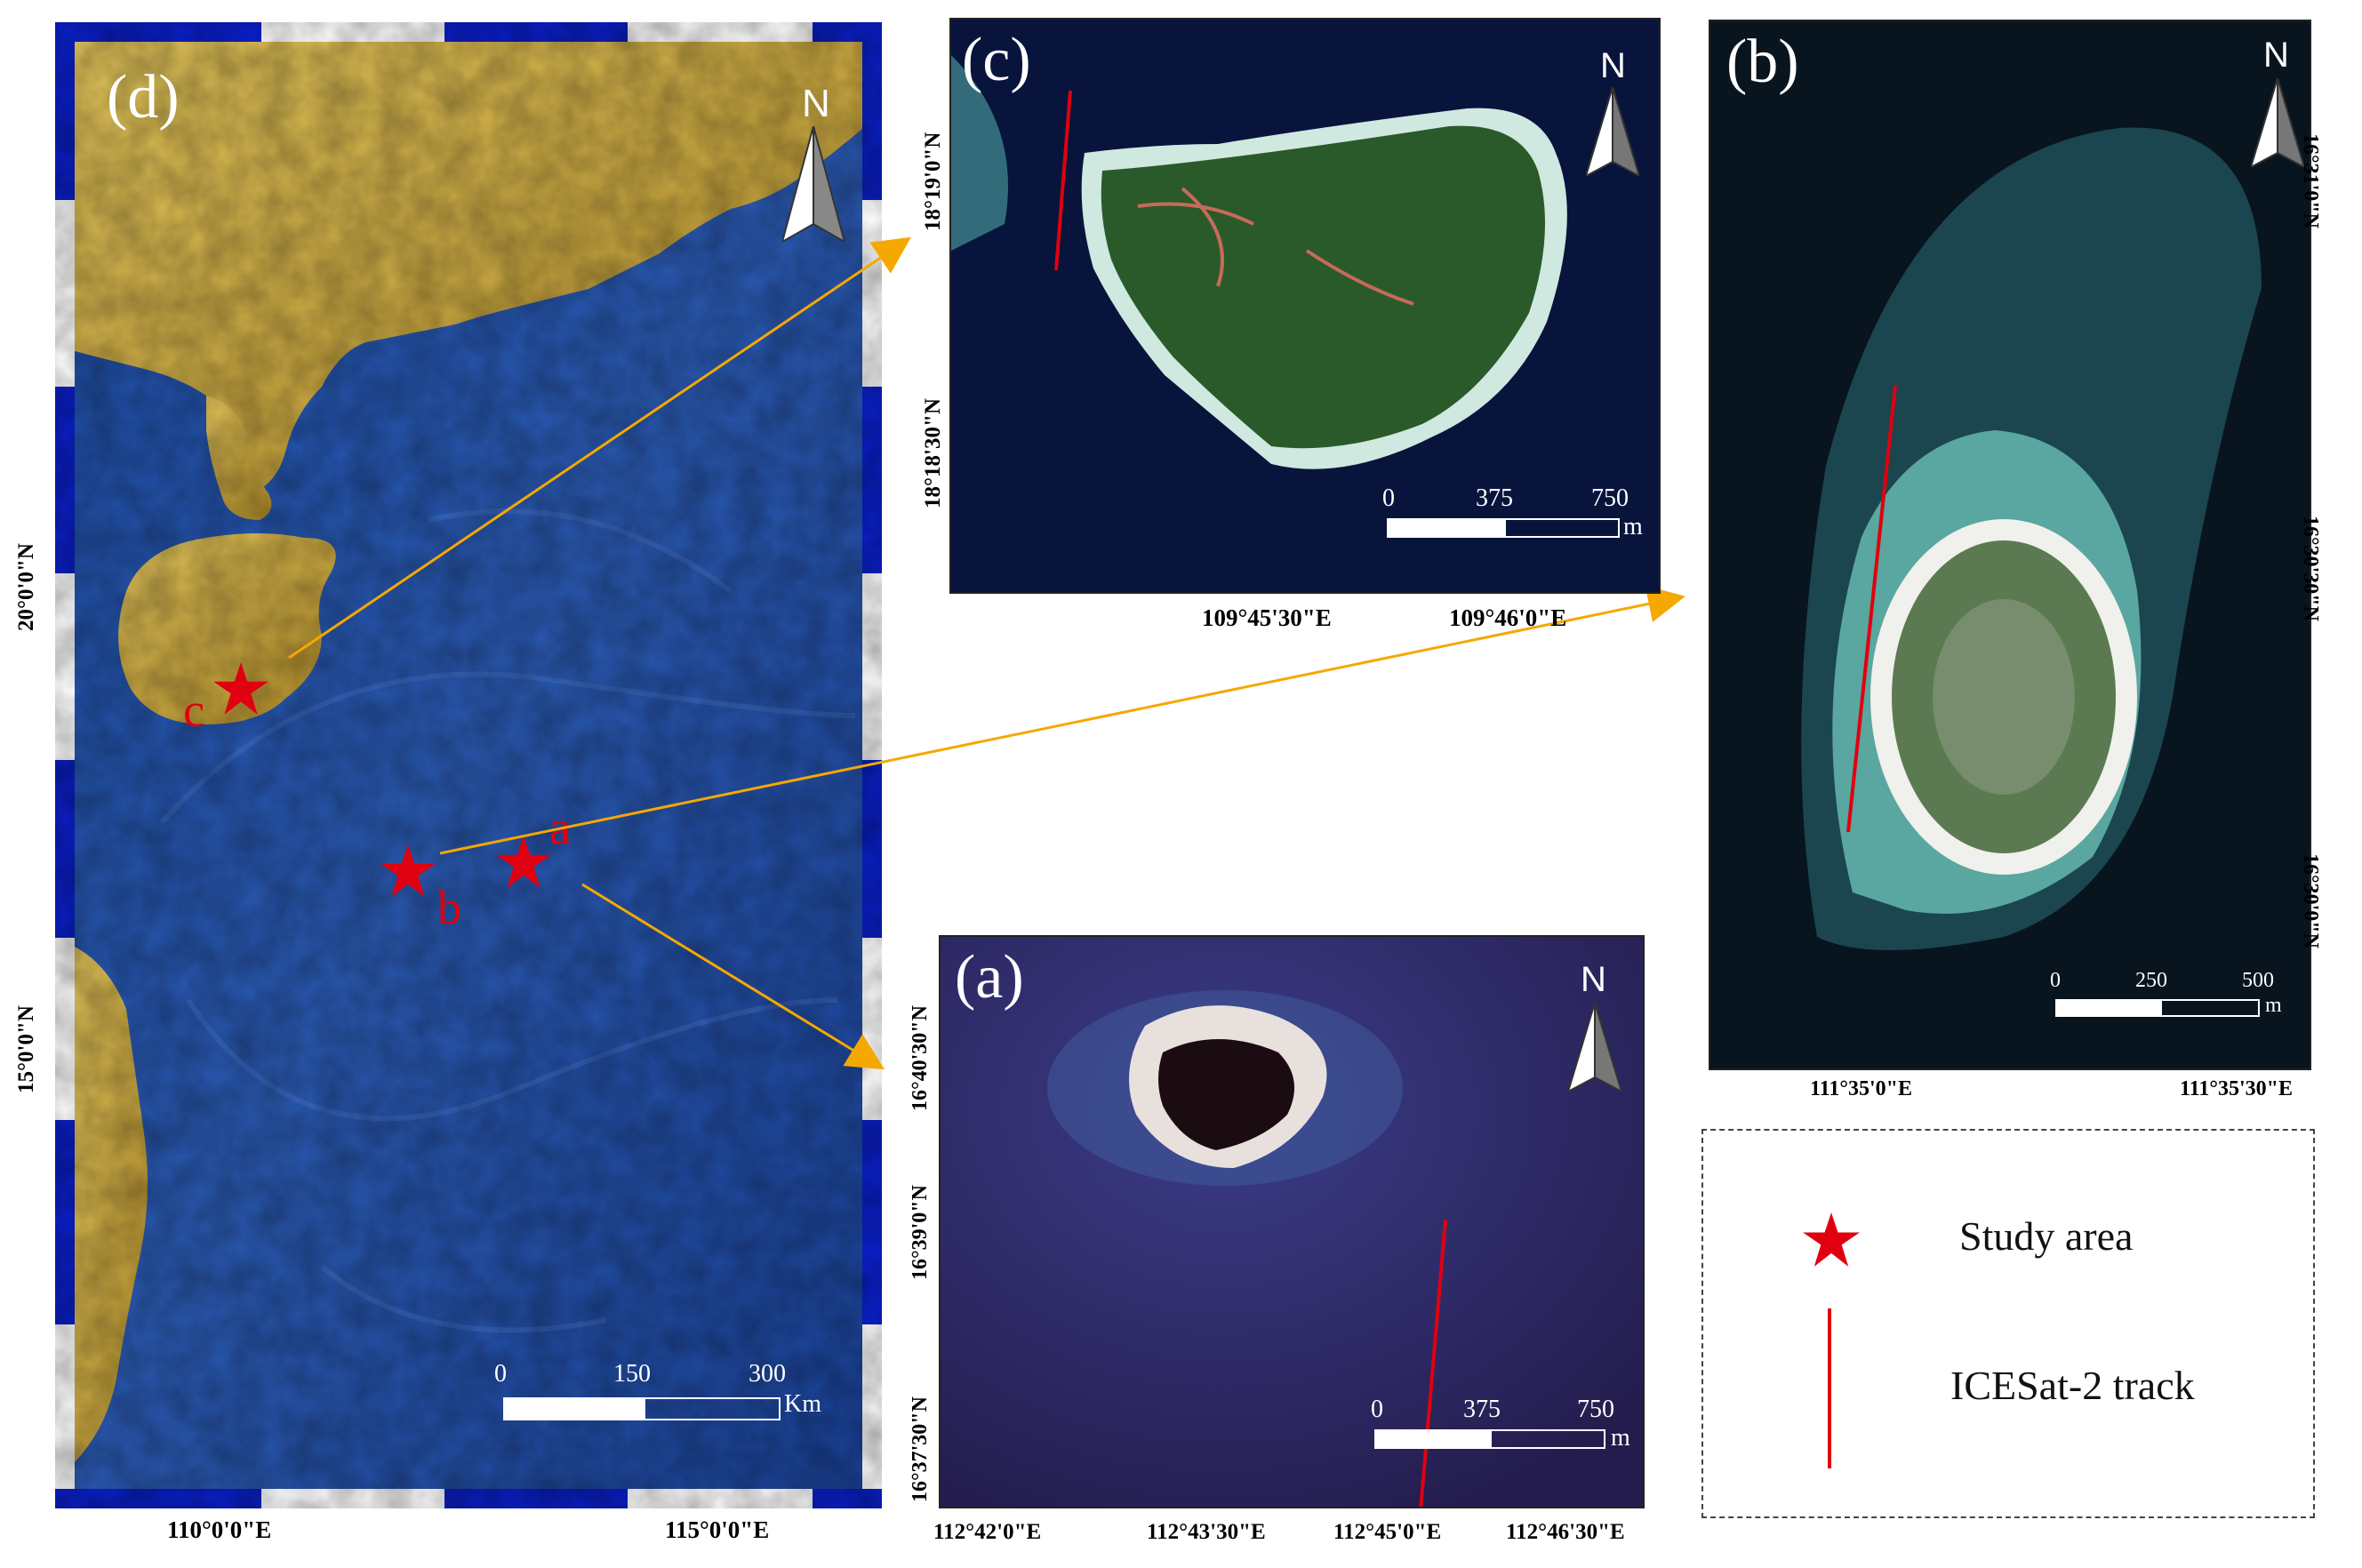 The image size is (2362, 1568). What do you see at coordinates (1831, 1239) in the screenshot?
I see `legend-star-icon` at bounding box center [1831, 1239].